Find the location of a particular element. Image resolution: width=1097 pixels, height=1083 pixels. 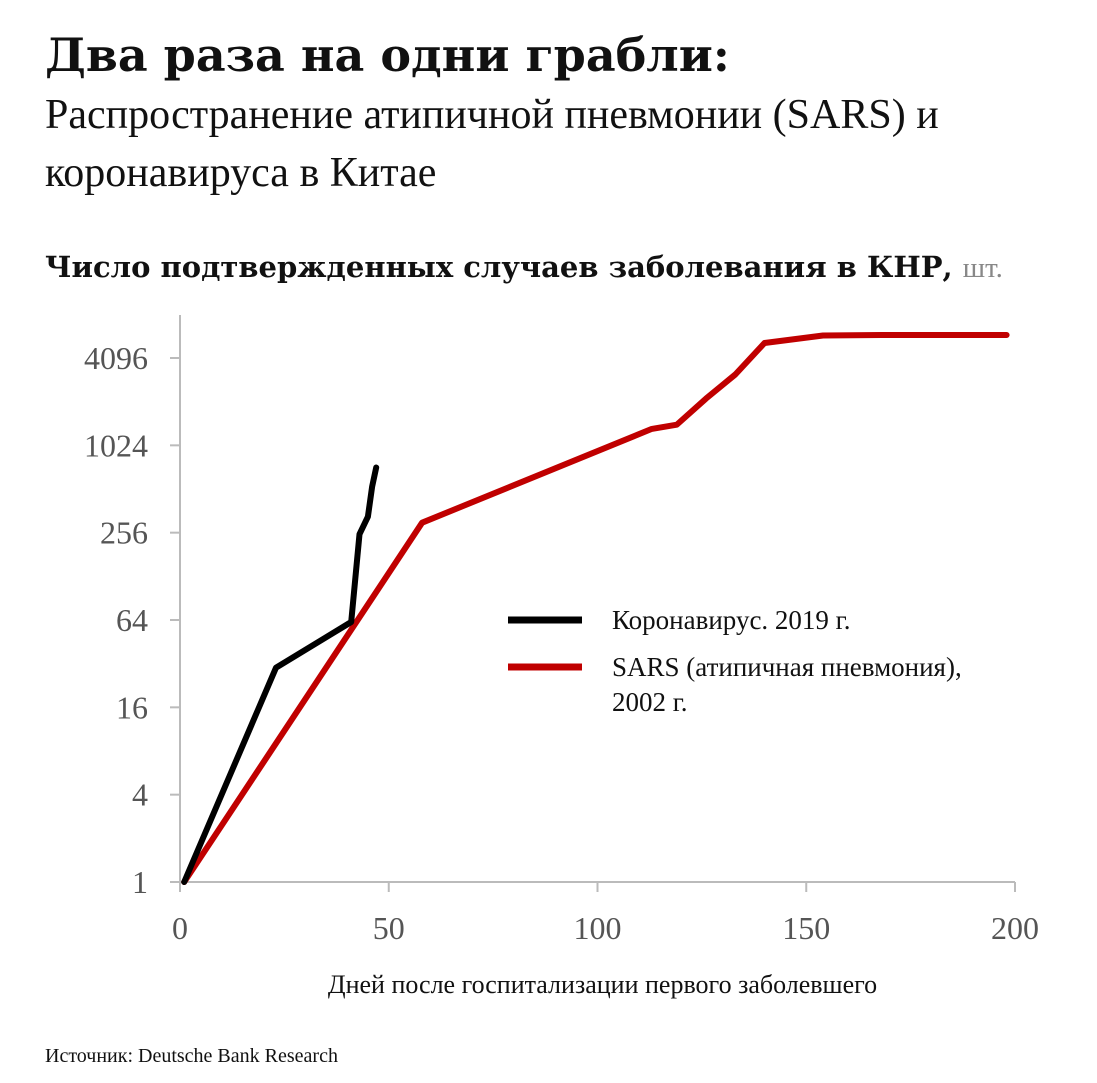

y-tick-label: 1024 is located at coordinates (116, 445).